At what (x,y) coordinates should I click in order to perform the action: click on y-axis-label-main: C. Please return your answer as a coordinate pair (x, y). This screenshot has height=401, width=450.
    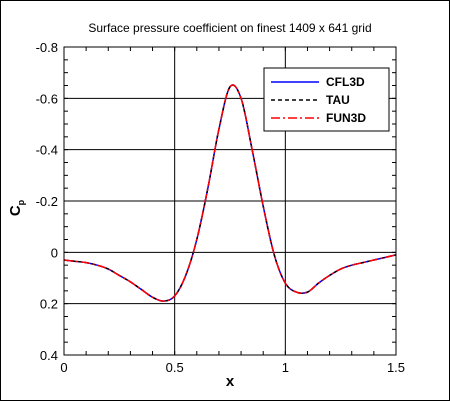
    Looking at the image, I should click on (15, 210).